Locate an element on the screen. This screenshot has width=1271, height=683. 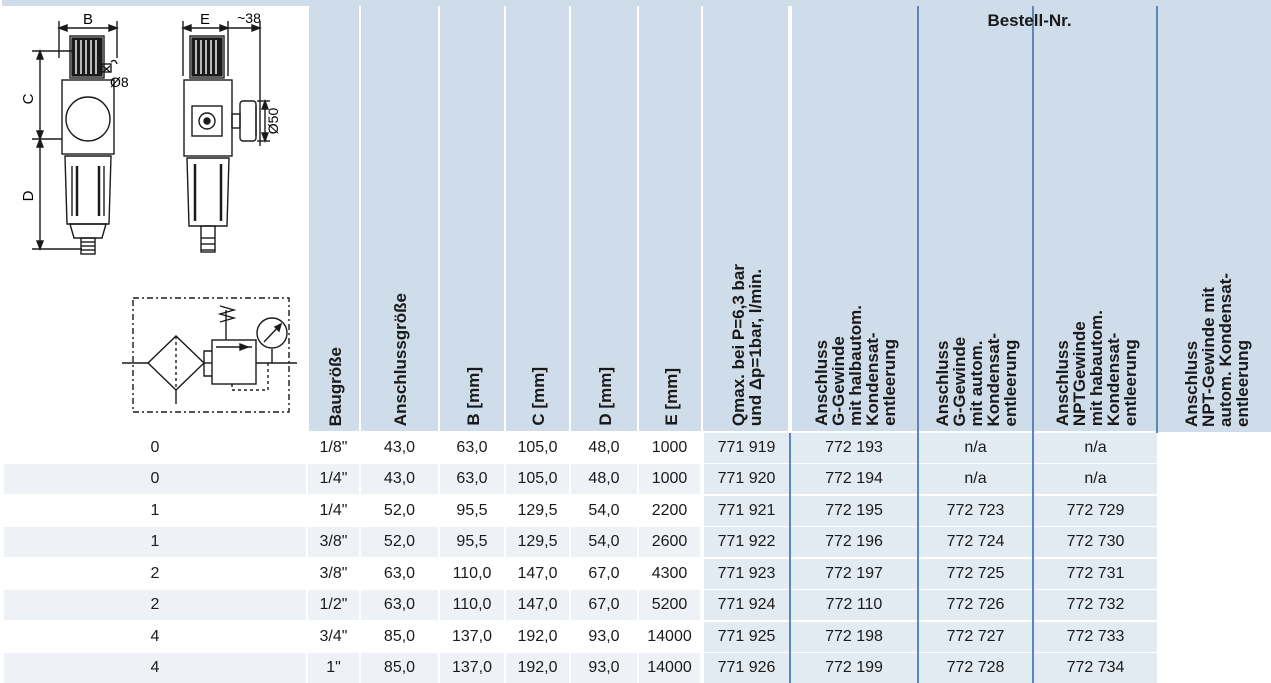
cell-c: 110,0 is located at coordinates (472, 574).